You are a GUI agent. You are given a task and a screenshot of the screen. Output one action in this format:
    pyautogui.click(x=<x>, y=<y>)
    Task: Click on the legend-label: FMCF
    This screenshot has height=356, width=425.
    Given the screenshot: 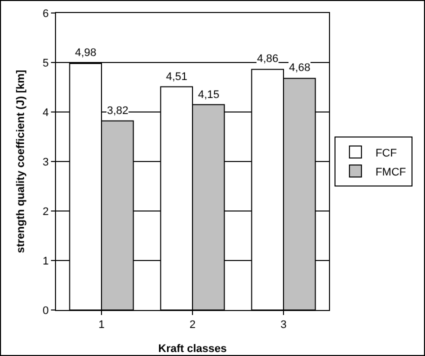 What is the action you would take?
    pyautogui.click(x=390, y=172)
    